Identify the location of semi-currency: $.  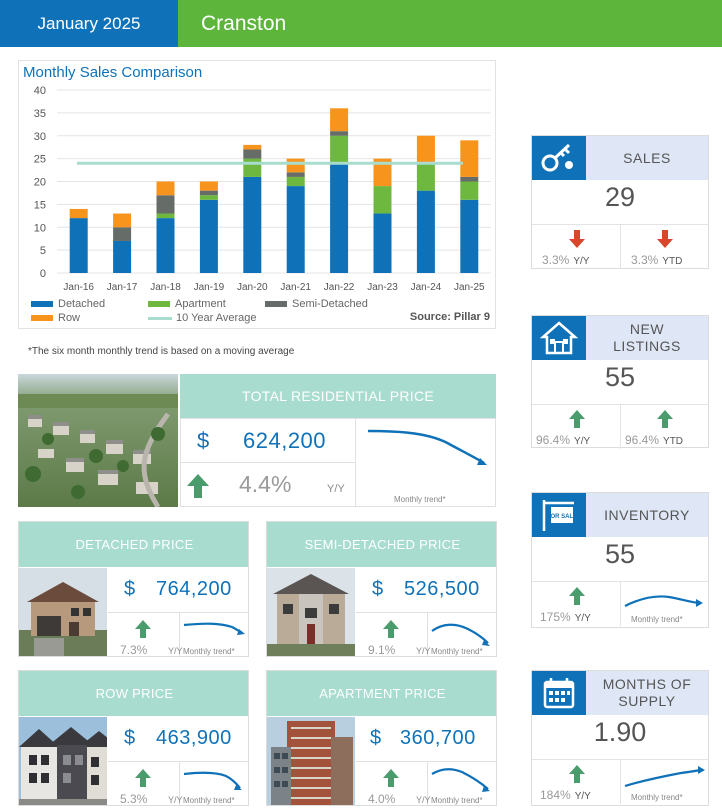
(378, 589).